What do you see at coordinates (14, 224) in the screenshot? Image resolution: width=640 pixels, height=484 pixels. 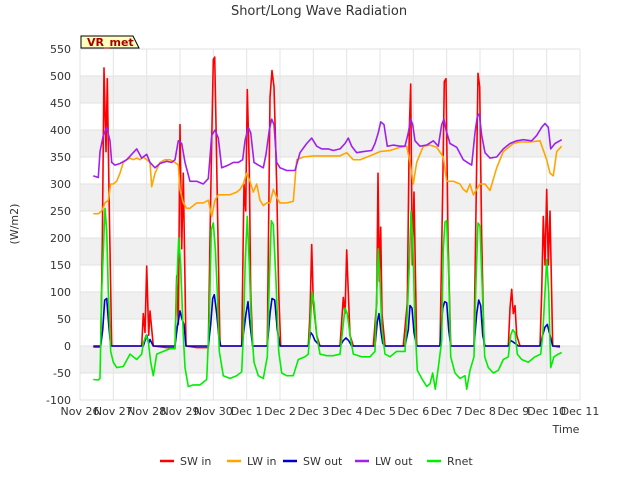 I see `y-axis-label: (W/m2)` at bounding box center [14, 224].